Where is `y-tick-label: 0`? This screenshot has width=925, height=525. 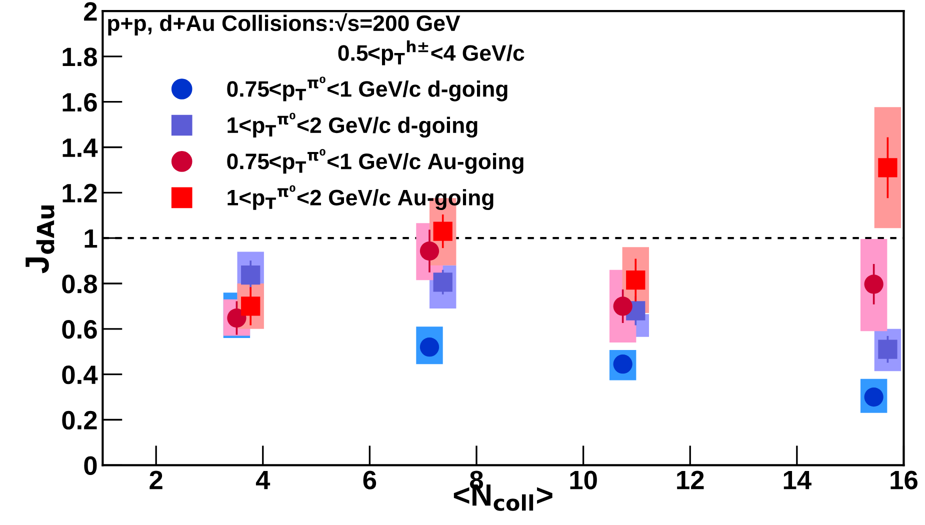 y-tick-label: 0 is located at coordinates (90, 465).